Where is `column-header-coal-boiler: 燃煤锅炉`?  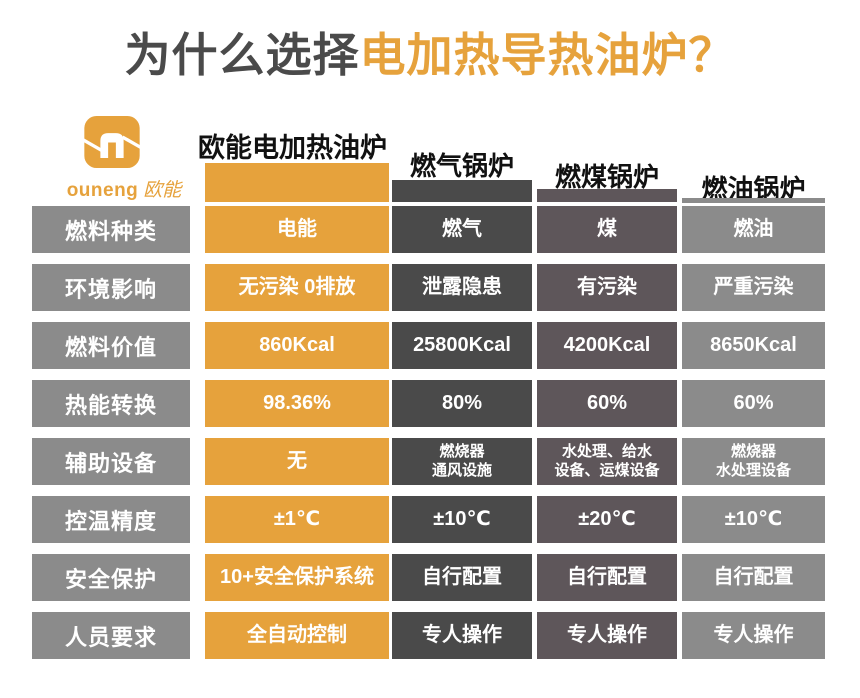 column-header-coal-boiler: 燃煤锅炉 is located at coordinates (606, 177).